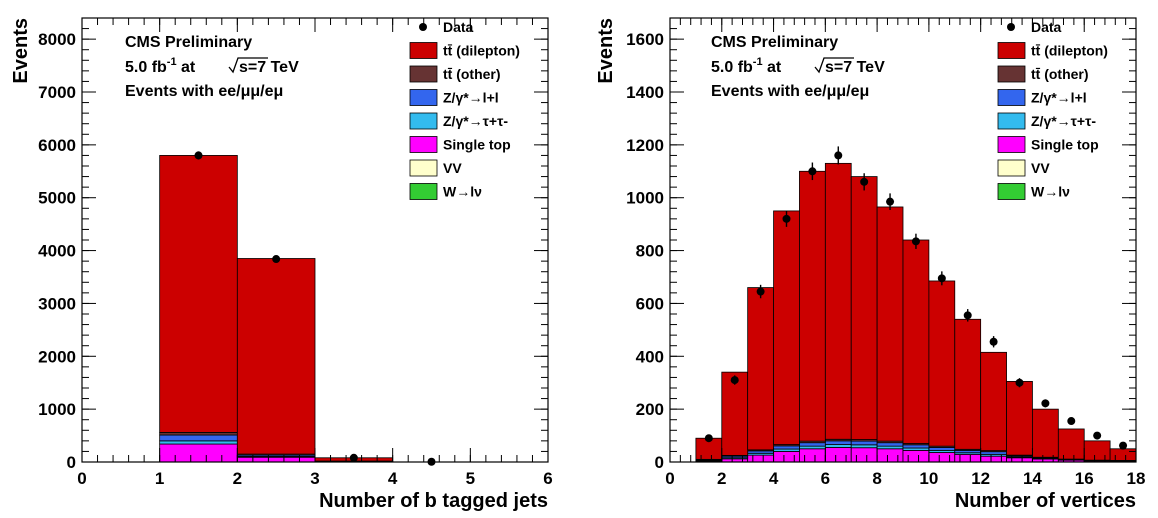  What do you see at coordinates (458, 27) in the screenshot?
I see `left-legend-data-label: Data` at bounding box center [458, 27].